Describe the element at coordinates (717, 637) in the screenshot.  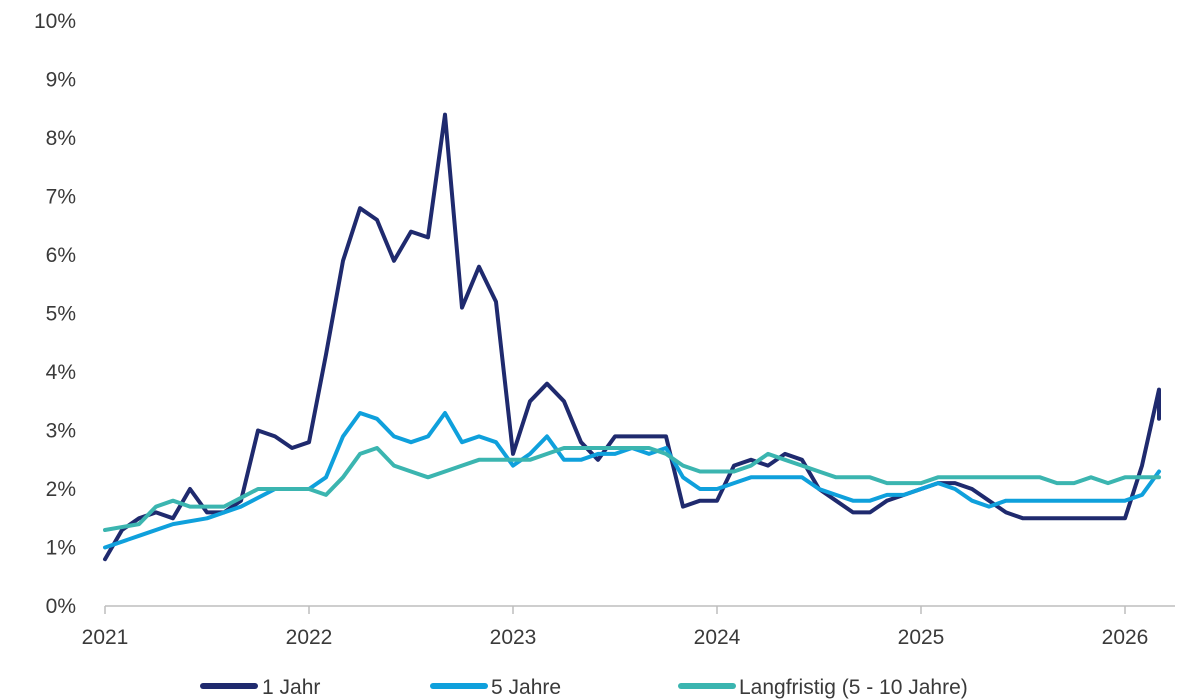
I see `x-tick-label: 2024` at that location.